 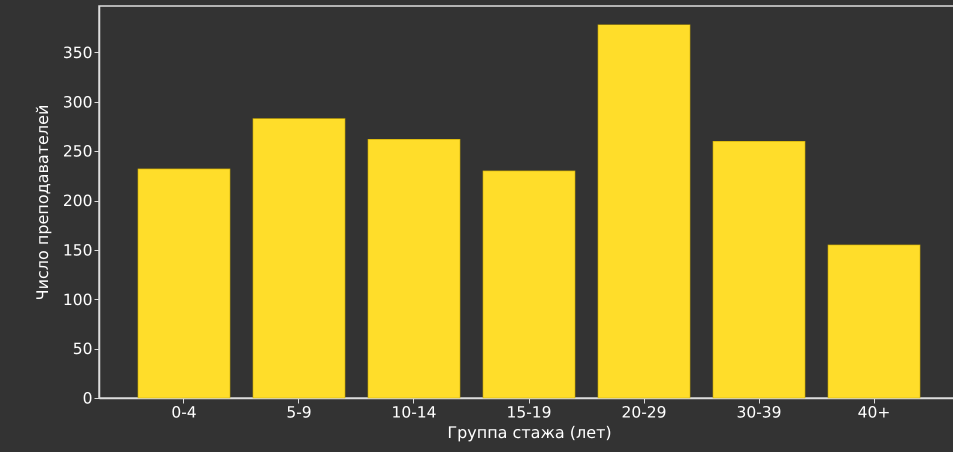 I want to click on y-tick-label: 200, so click(x=77, y=201).